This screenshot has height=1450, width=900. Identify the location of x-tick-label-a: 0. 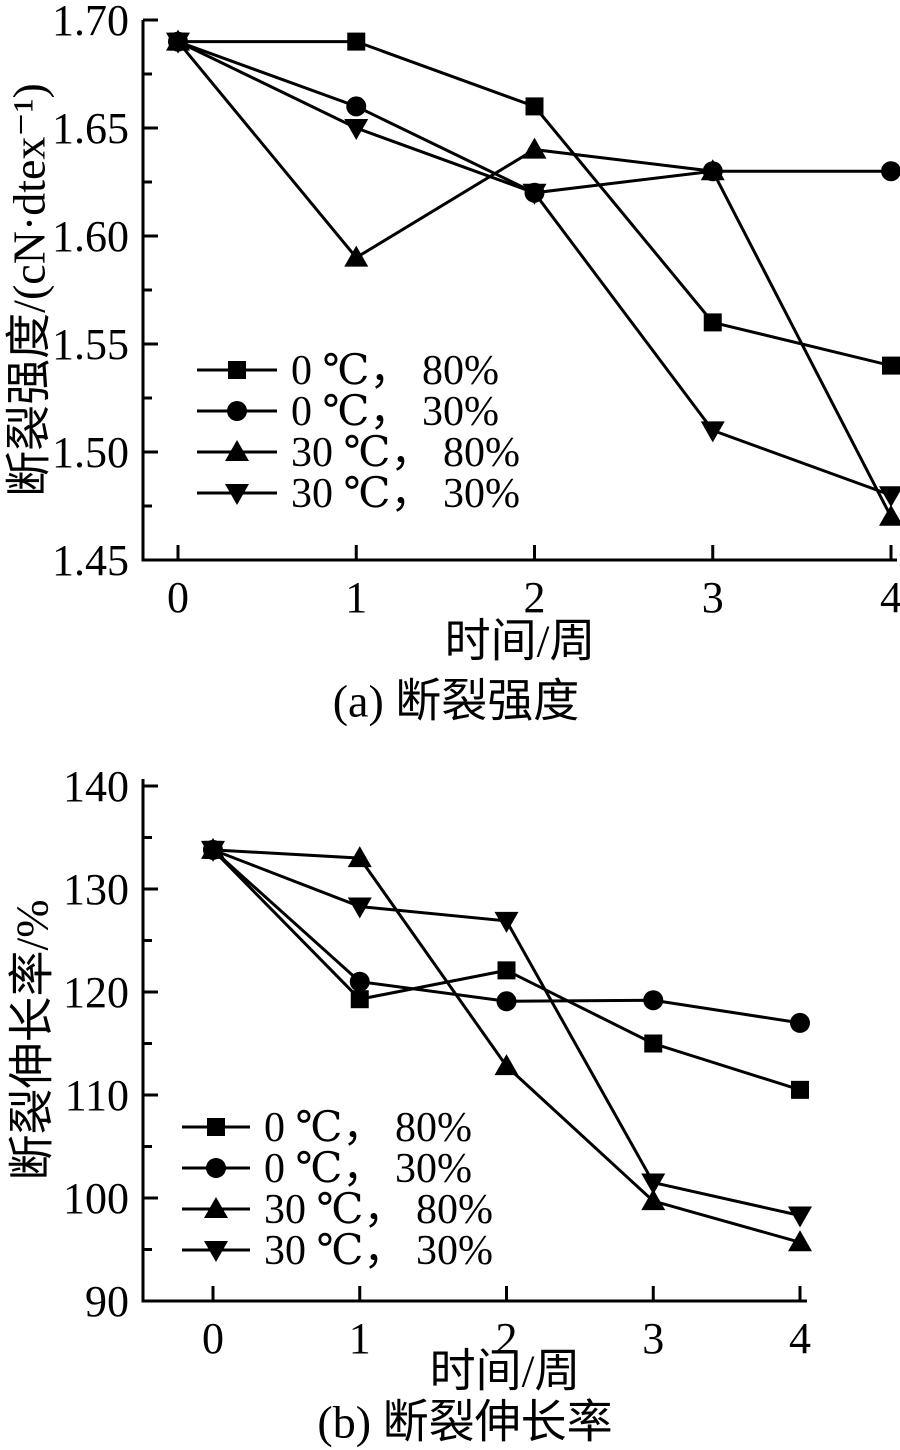
(178, 597).